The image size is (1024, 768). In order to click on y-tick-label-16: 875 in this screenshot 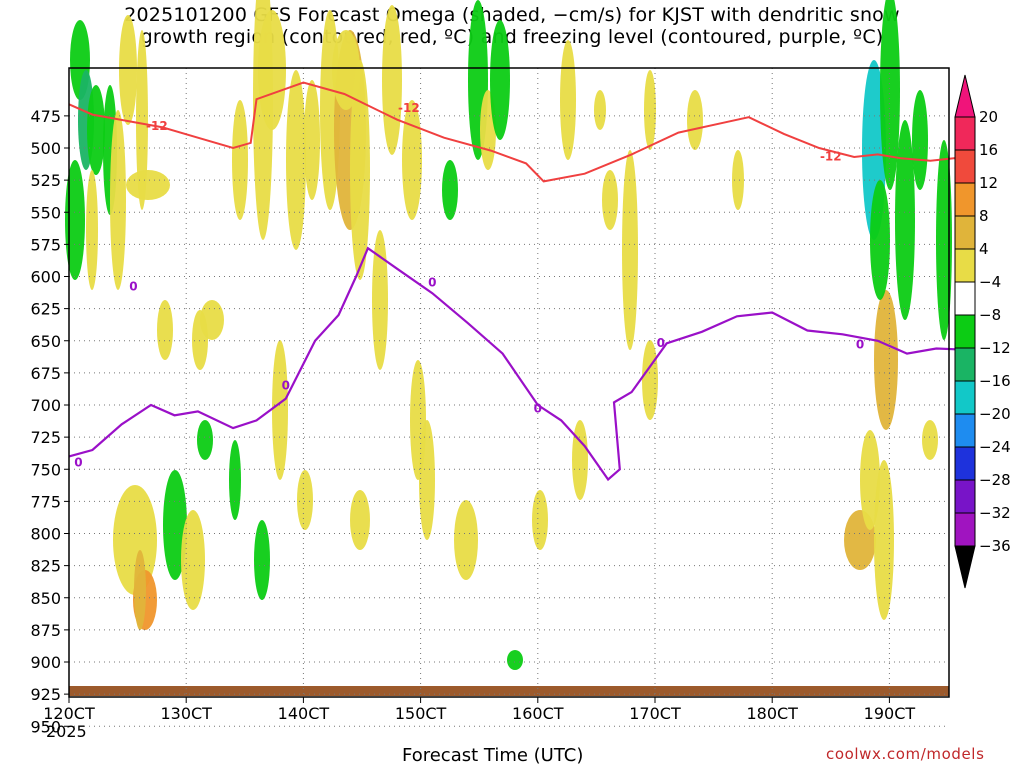, I will do `click(45, 630)`.